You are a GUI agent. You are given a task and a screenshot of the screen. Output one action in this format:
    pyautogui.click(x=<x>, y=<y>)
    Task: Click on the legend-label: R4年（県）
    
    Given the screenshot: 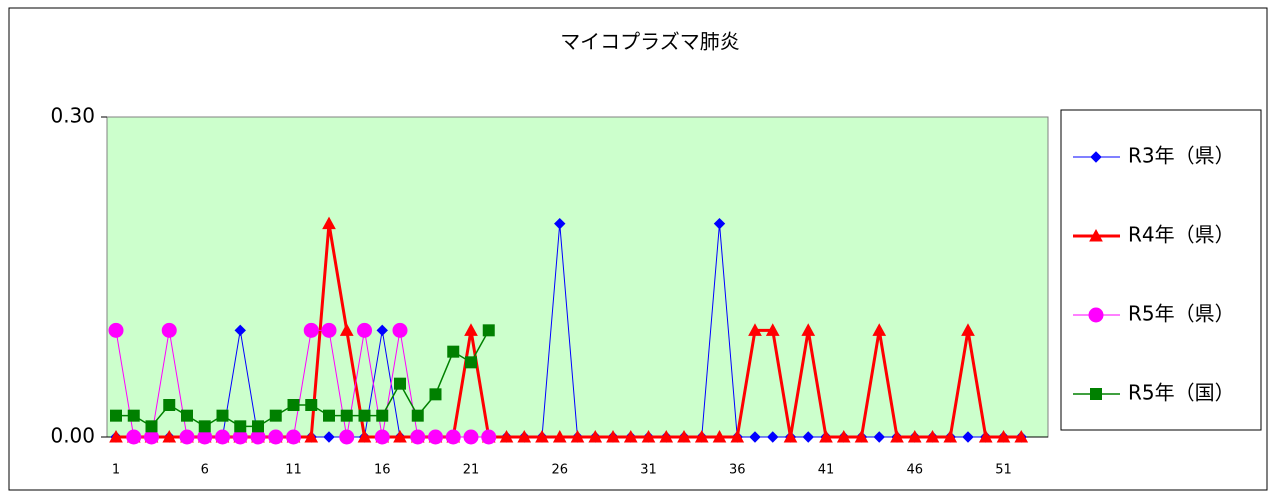 What is the action you would take?
    pyautogui.click(x=1181, y=235)
    